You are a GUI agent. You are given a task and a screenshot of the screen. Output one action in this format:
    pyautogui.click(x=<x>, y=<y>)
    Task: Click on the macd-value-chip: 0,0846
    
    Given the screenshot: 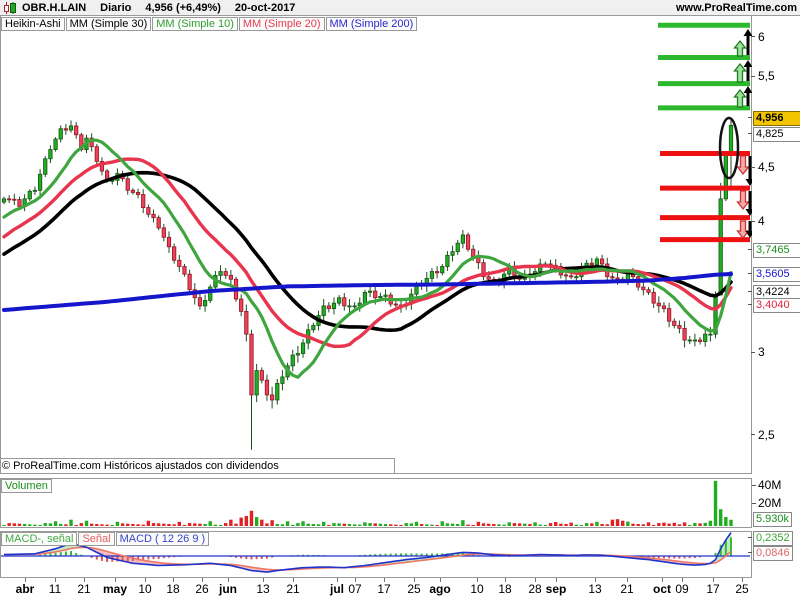 What is the action you would take?
    pyautogui.click(x=773, y=553)
    